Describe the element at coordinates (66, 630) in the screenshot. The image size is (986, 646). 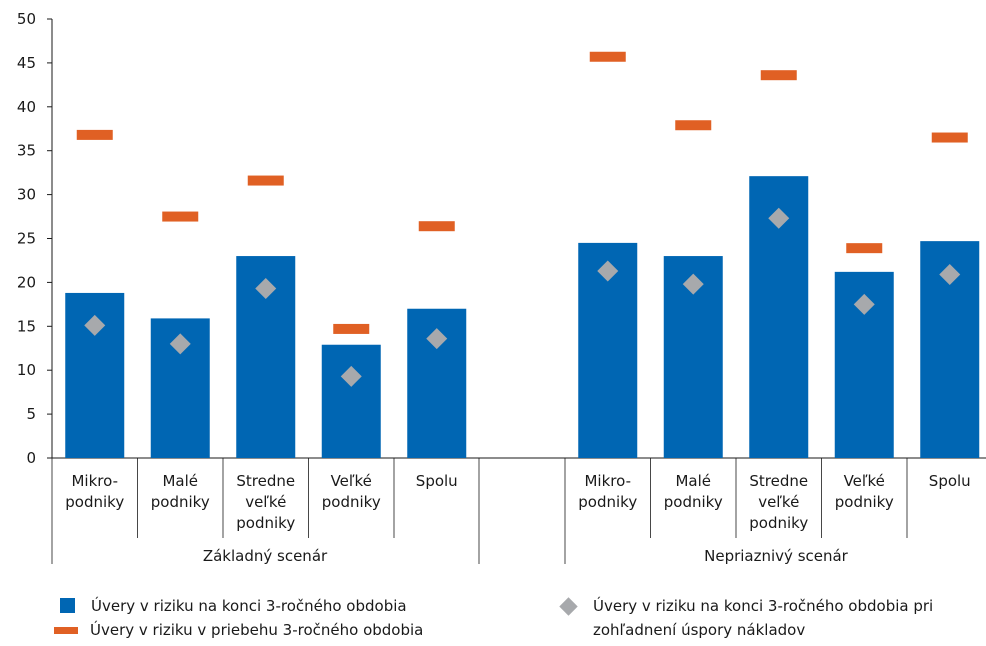
I see `legend-swatch-dash` at that location.